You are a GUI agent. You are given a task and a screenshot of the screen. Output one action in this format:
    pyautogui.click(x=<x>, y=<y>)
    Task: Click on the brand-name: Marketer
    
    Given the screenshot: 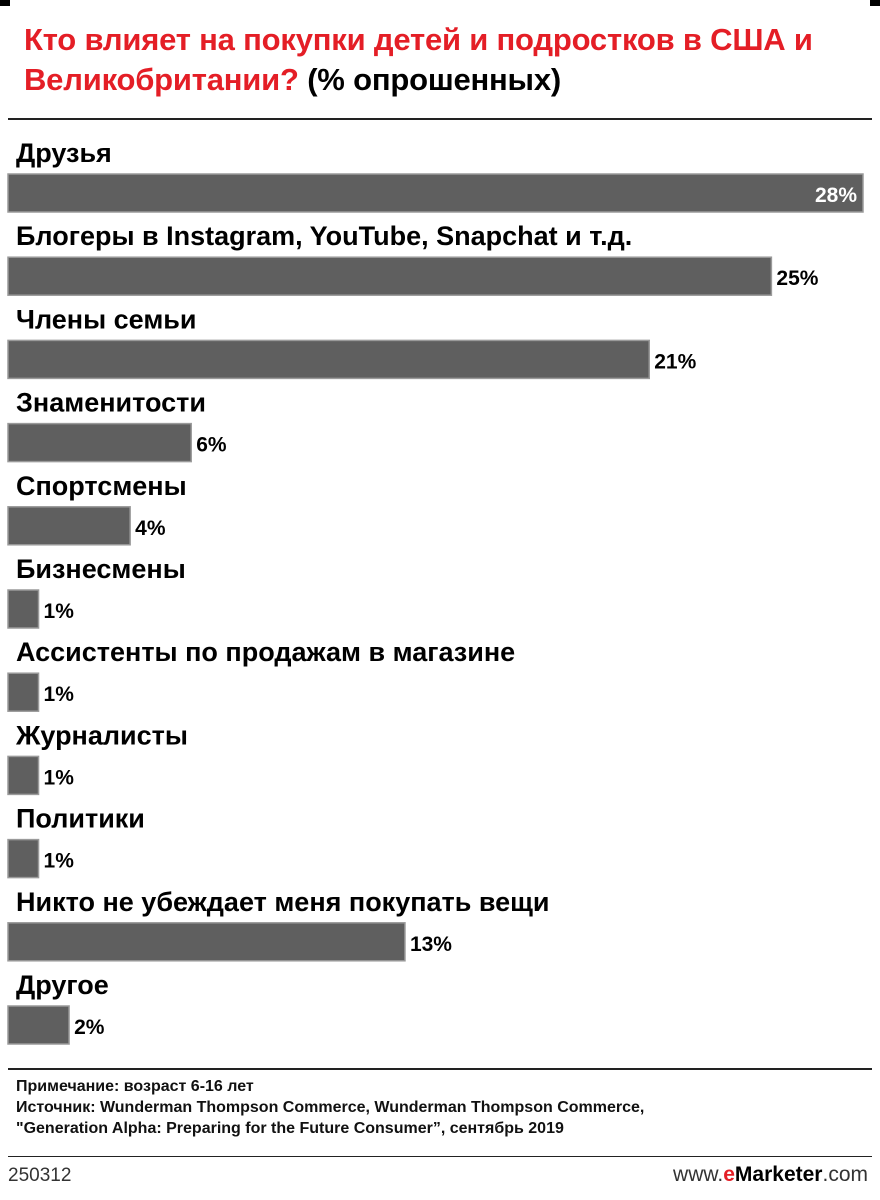 What is the action you would take?
    pyautogui.click(x=778, y=1174)
    